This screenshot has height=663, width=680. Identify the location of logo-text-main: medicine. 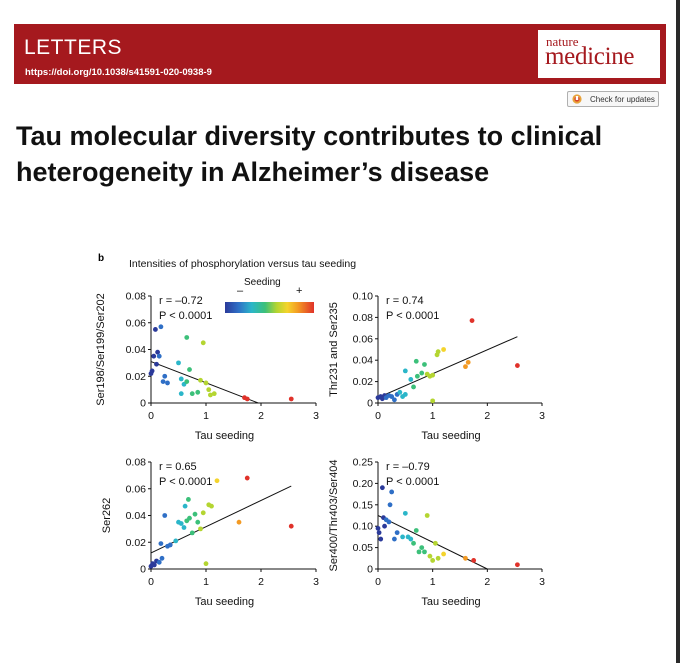
(590, 56).